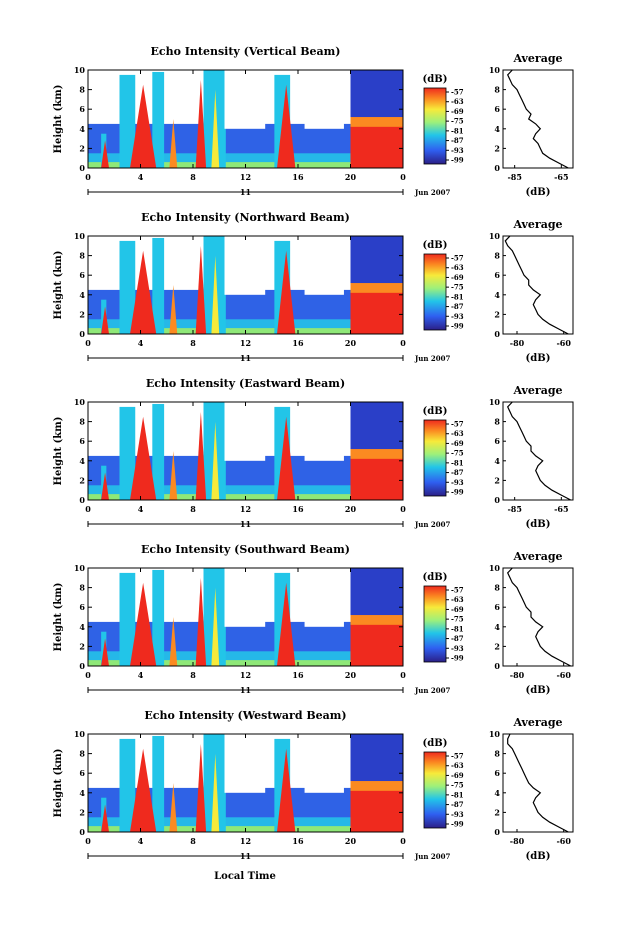  Describe the element at coordinates (245, 549) in the screenshot. I see `panel-title: Echo Intensity (Southward Beam)` at that location.